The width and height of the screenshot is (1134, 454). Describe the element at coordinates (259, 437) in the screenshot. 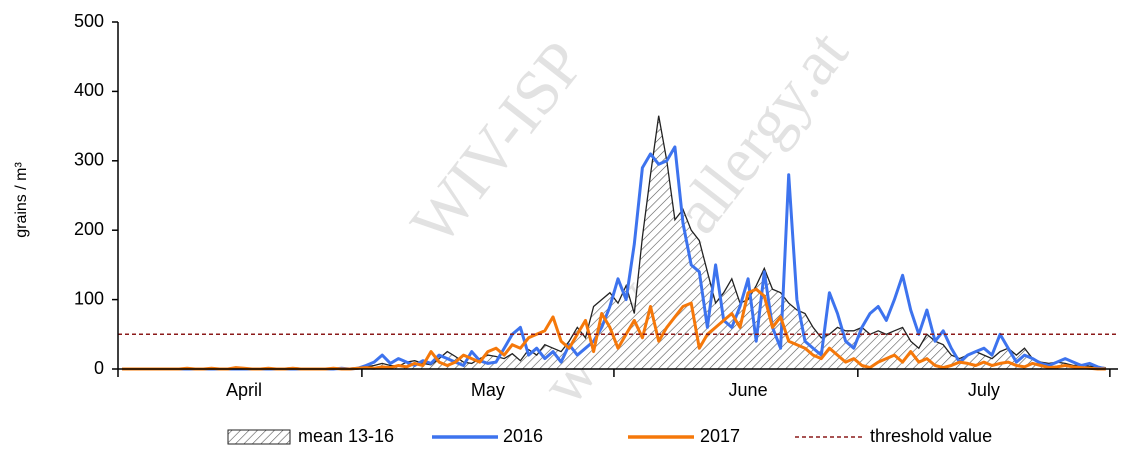

I see `legend-swatch` at that location.